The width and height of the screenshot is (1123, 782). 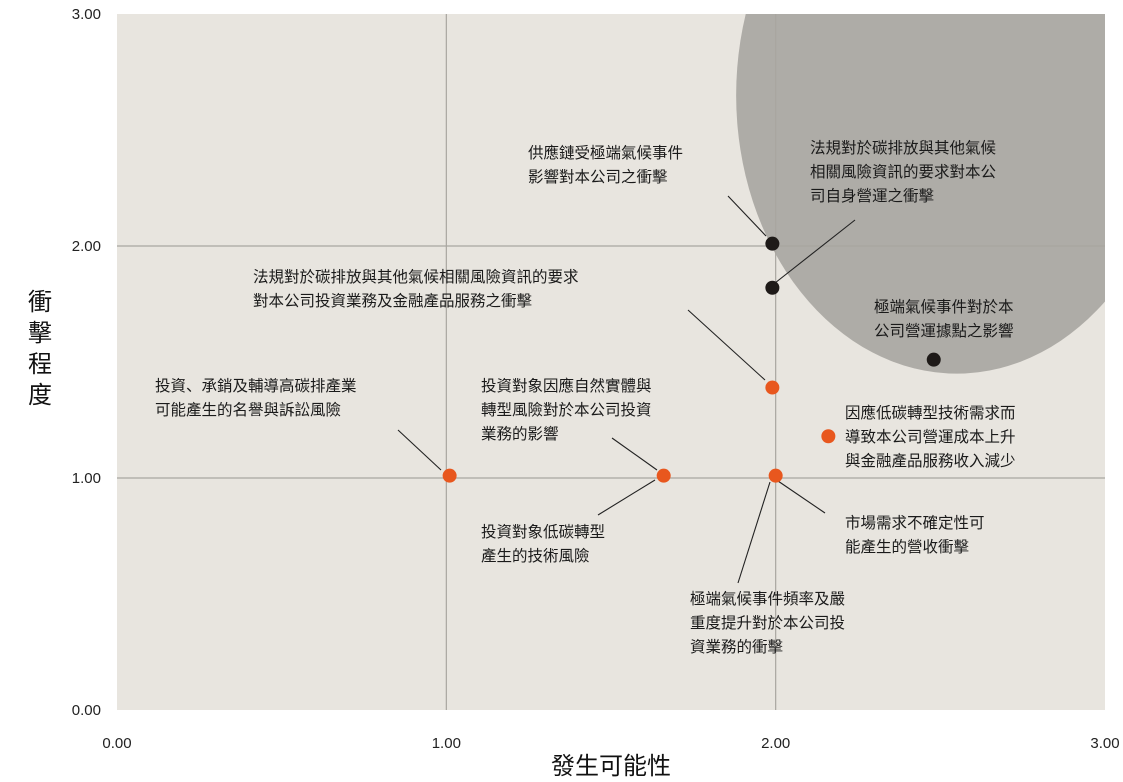 What do you see at coordinates (768, 623) in the screenshot?
I see `risk-label: 極端氣候事件頻率及嚴重度提升對於本公司投資業務的衝擊` at bounding box center [768, 623].